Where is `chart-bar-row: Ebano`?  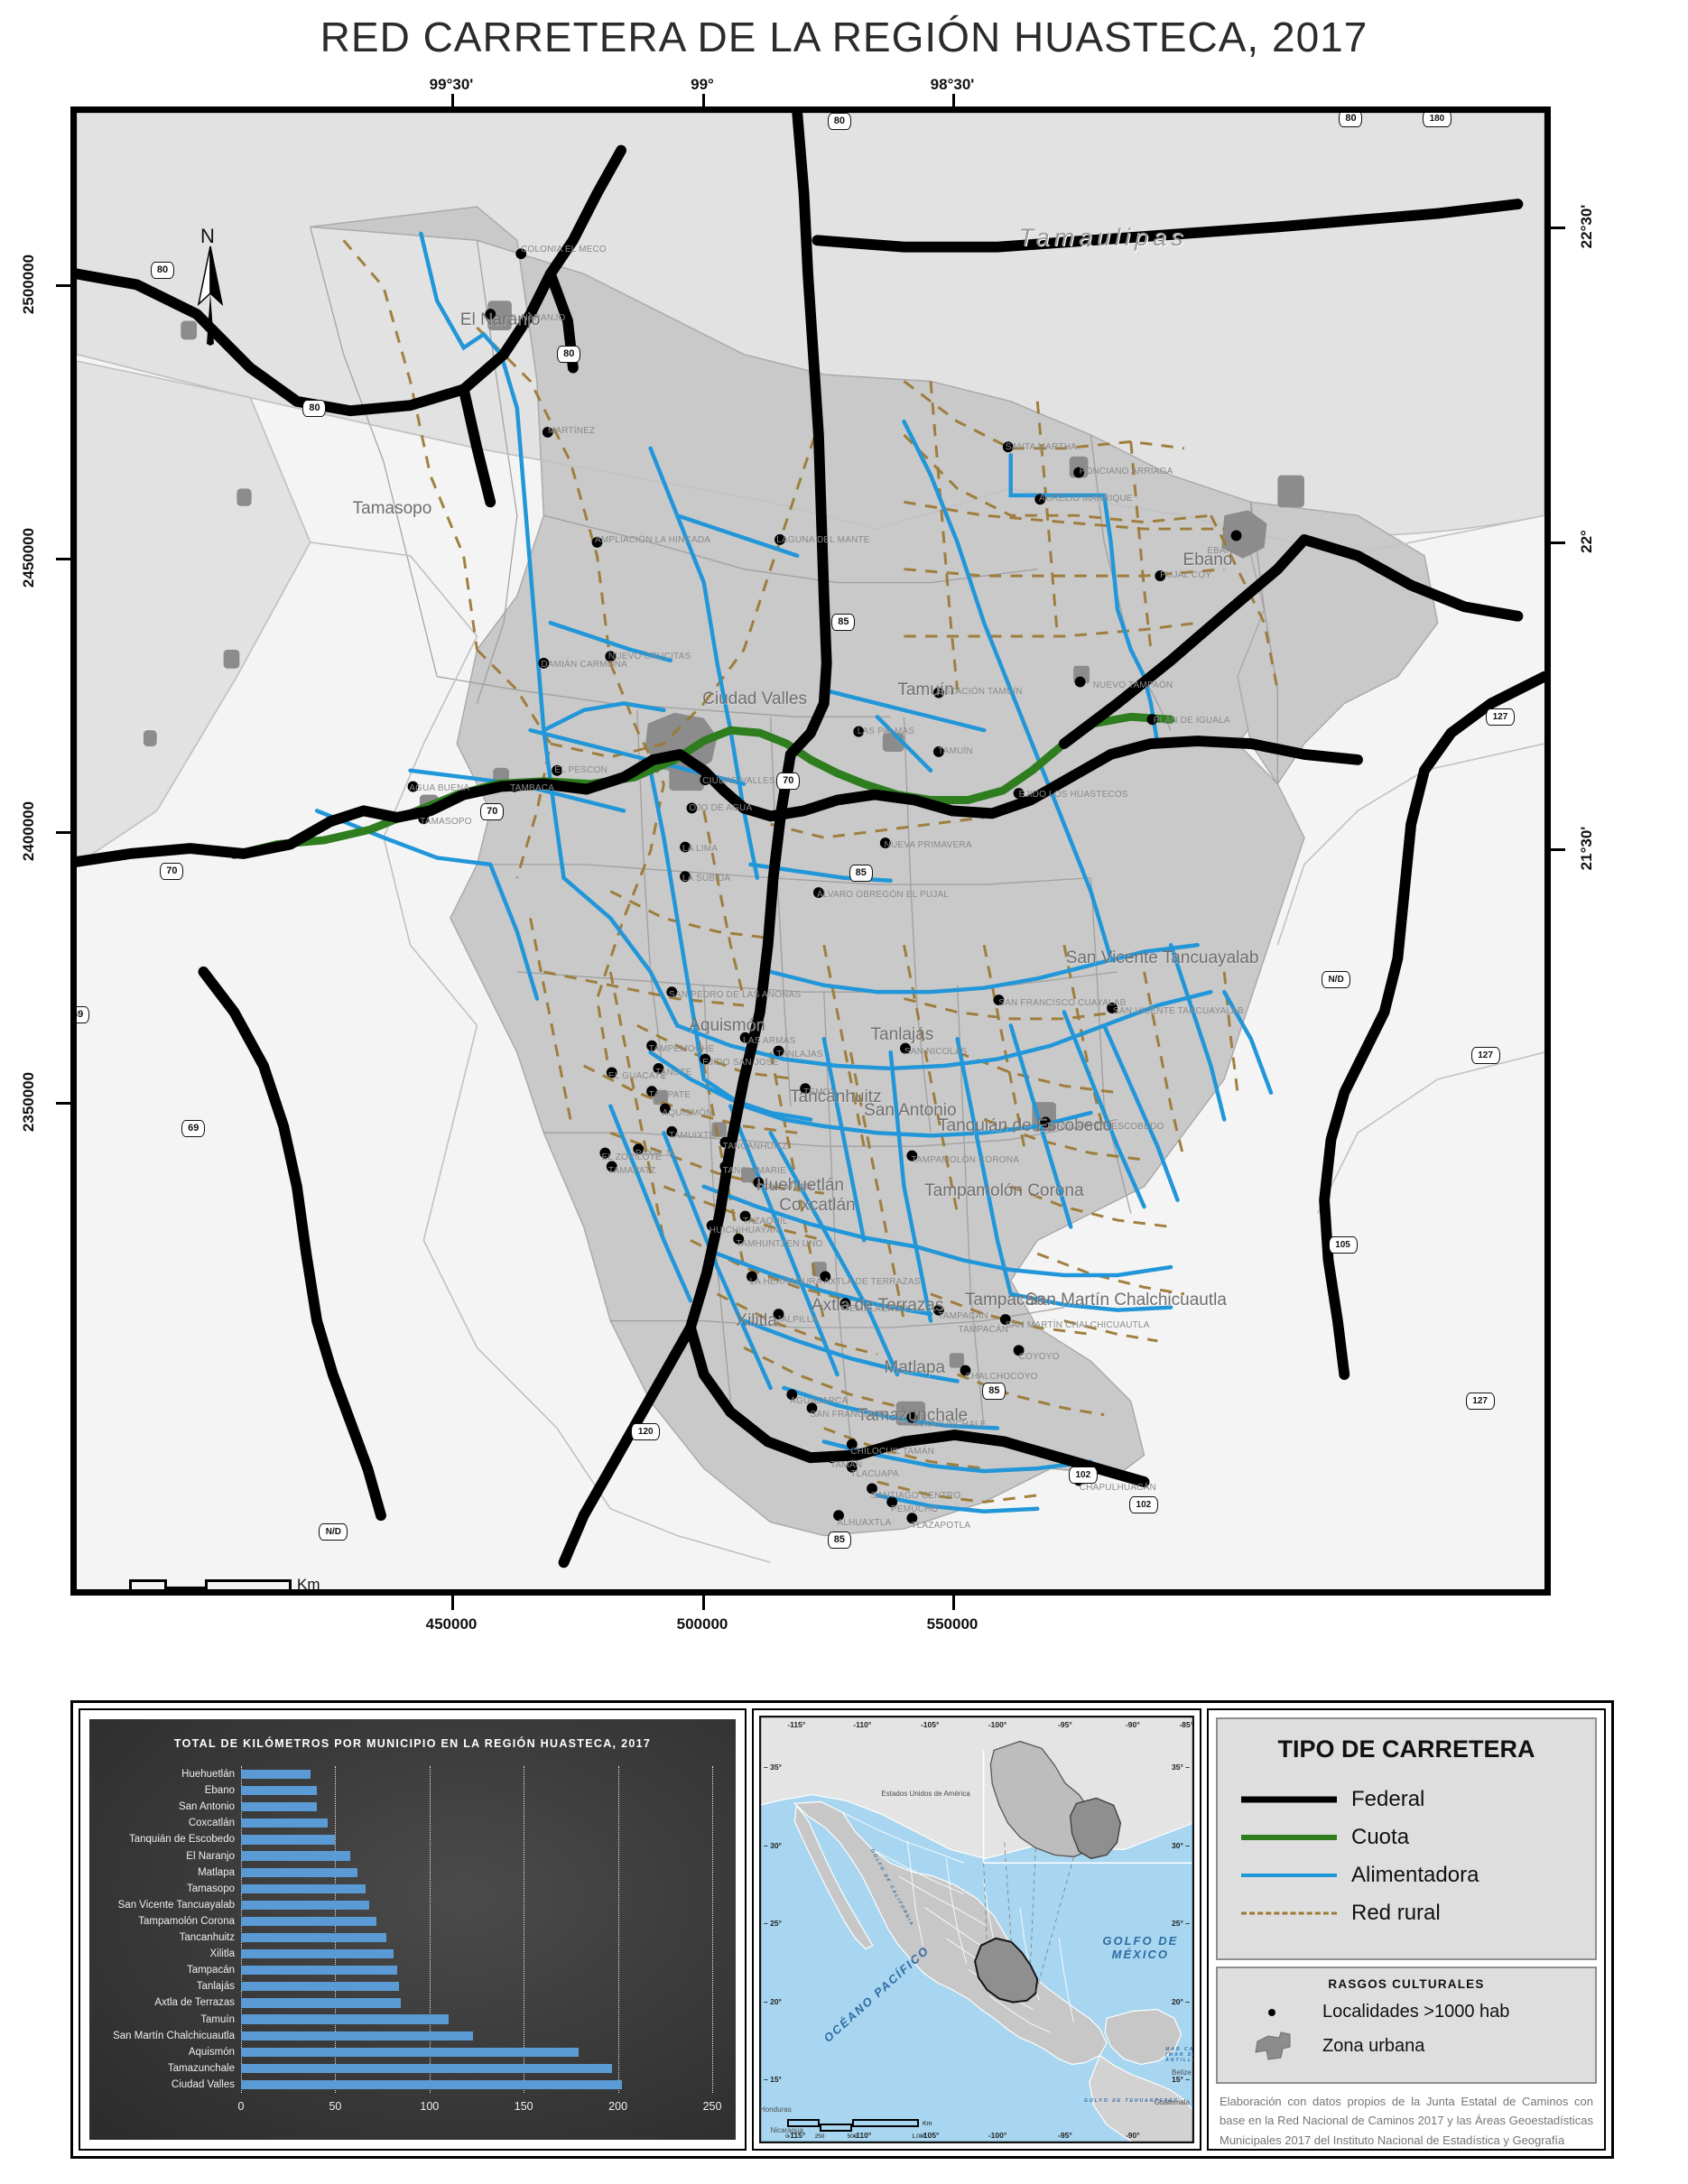
chart-bar-row: Ebano is located at coordinates (459, 1790).